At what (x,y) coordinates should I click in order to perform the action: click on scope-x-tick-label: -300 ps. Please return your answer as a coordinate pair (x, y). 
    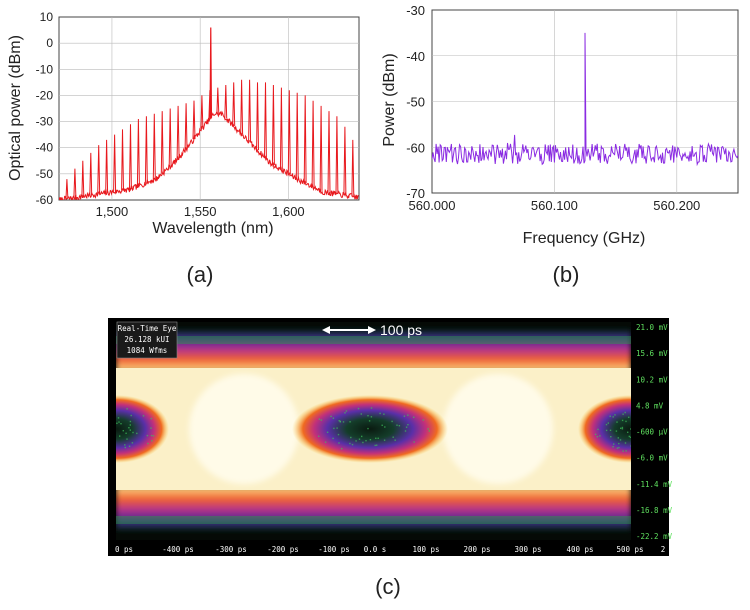
    Looking at the image, I should click on (231, 549).